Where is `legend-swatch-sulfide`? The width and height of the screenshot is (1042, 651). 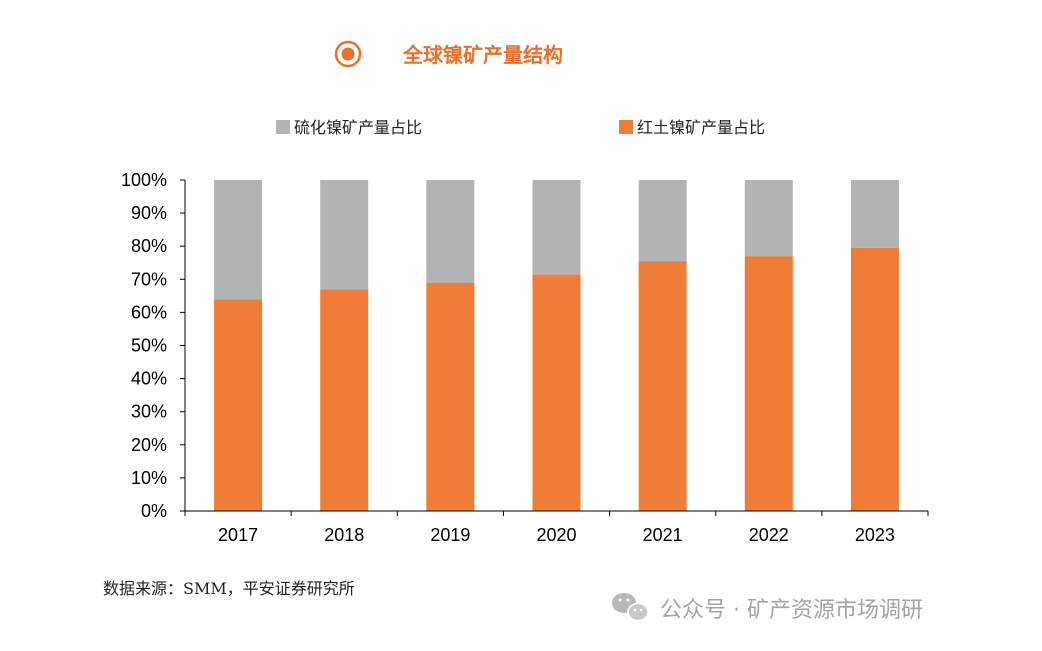 legend-swatch-sulfide is located at coordinates (283, 127).